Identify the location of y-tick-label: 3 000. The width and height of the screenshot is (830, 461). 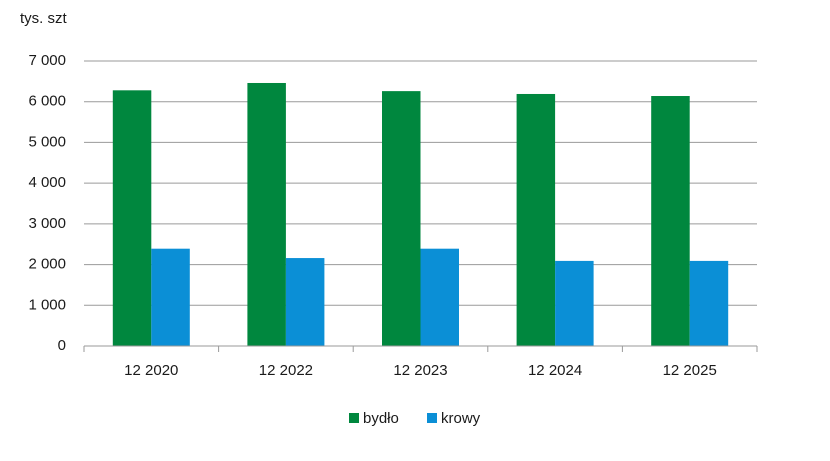
(47, 223).